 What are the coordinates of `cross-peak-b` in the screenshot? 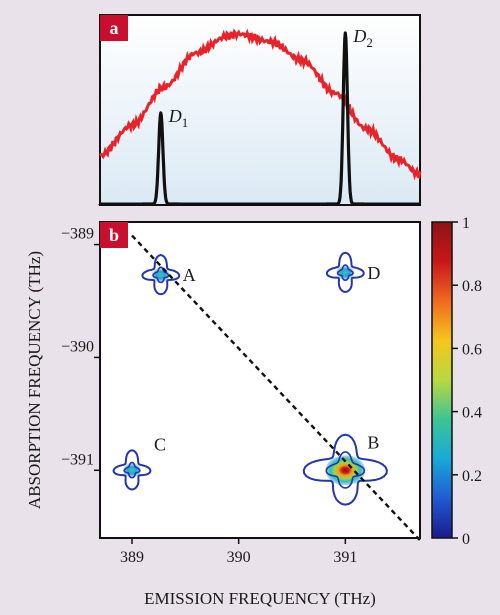 It's located at (345, 469).